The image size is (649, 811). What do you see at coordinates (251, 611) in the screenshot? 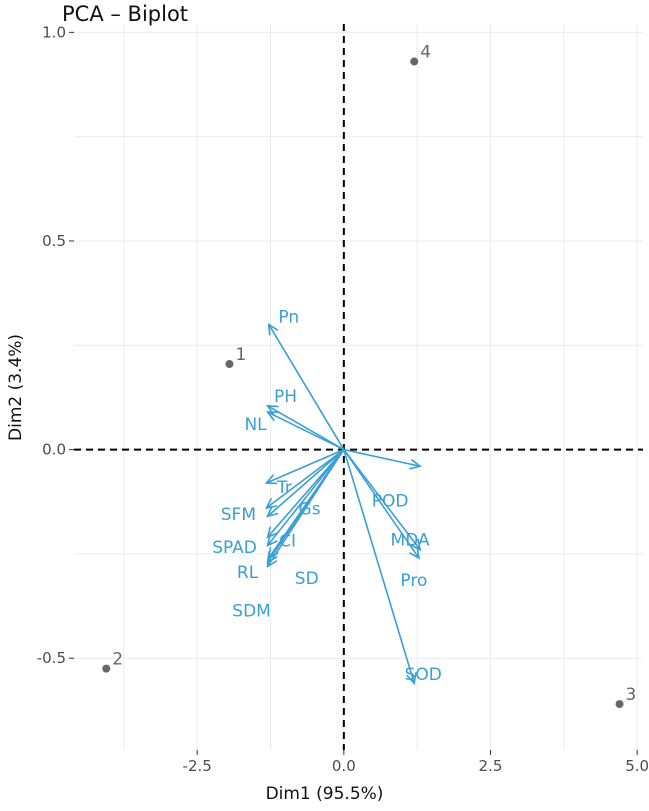
I see `variable-label-sdm: SDM` at bounding box center [251, 611].